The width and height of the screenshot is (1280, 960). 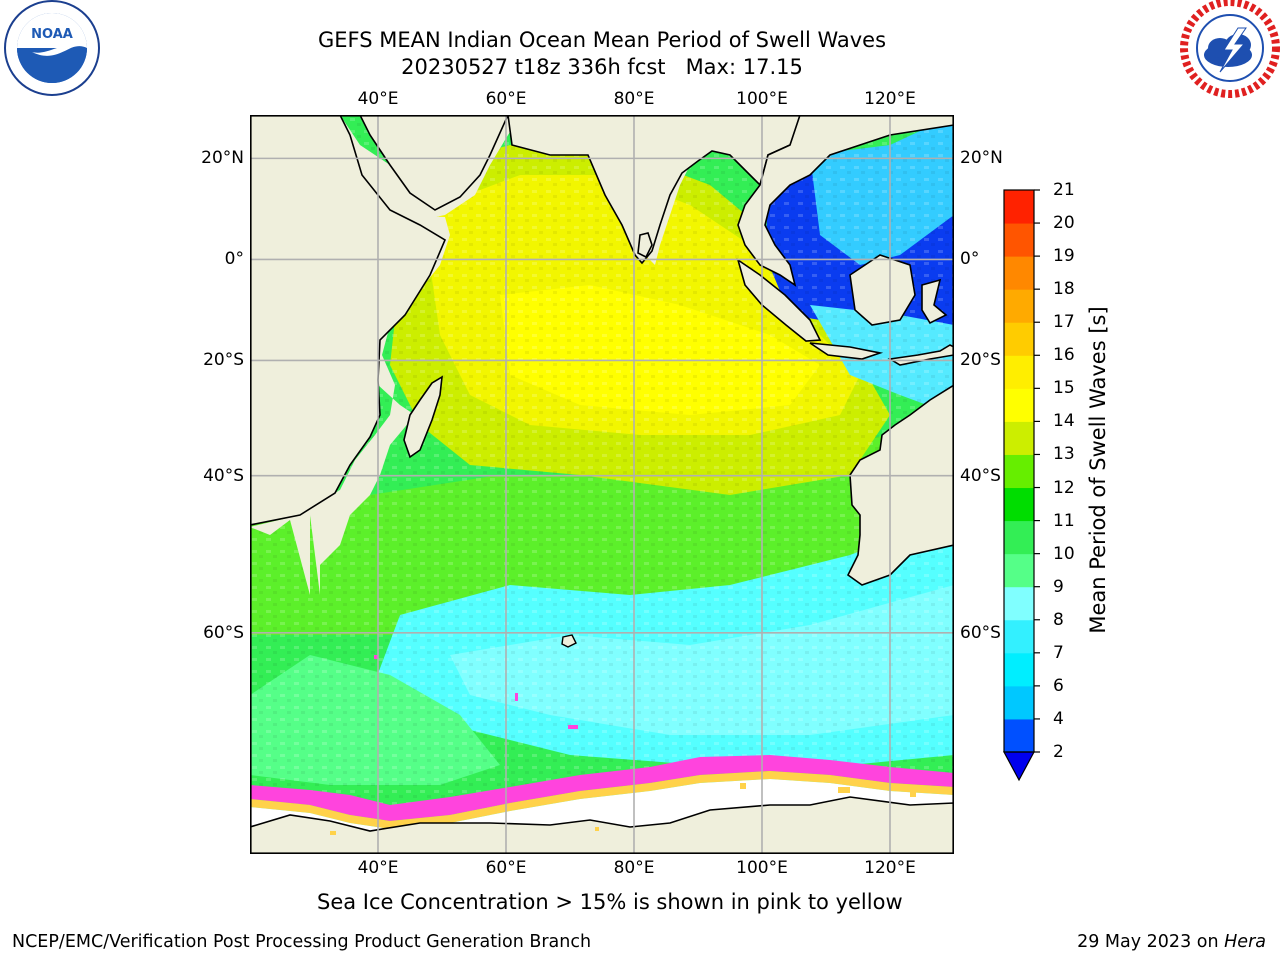 I want to click on southeast-asia-land, so click(x=845, y=201).